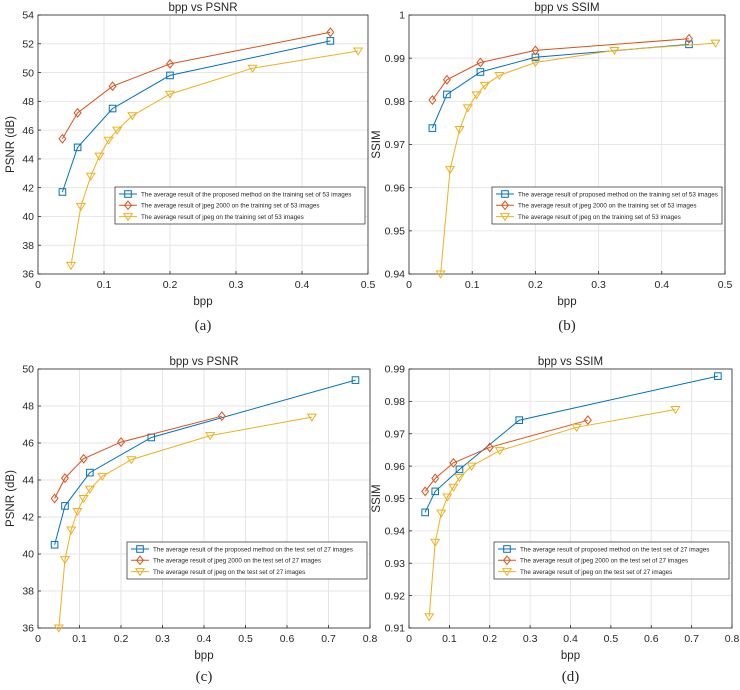  What do you see at coordinates (395, 499) in the screenshot?
I see `y-tick-label: 0.95` at bounding box center [395, 499].